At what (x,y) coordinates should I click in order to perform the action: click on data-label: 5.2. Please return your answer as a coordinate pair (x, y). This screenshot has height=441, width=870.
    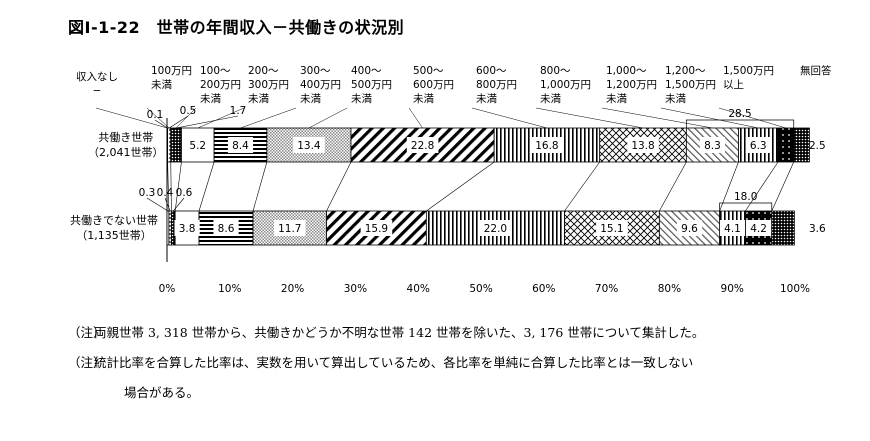
    Looking at the image, I should click on (197, 146).